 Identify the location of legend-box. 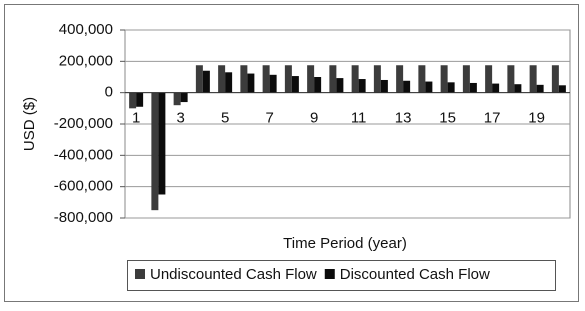
(341, 275).